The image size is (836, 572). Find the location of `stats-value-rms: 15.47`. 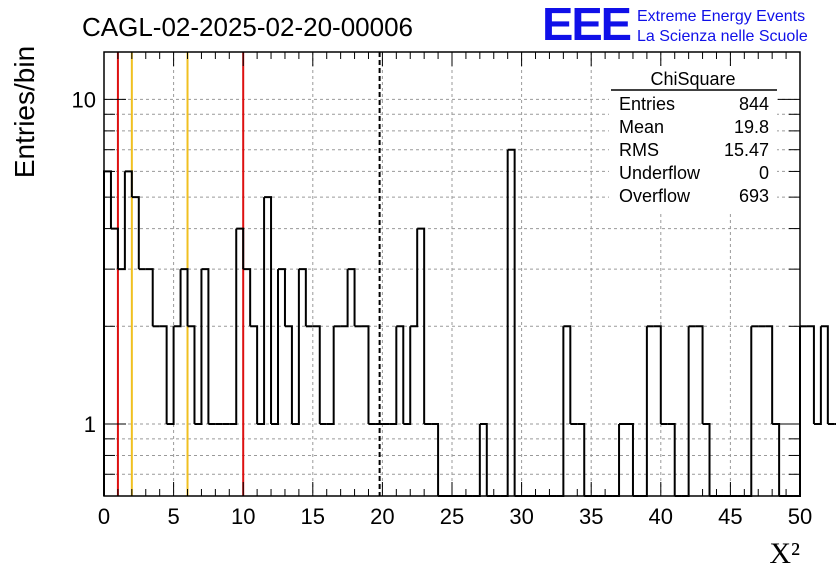

stats-value-rms: 15.47 is located at coordinates (746, 150).